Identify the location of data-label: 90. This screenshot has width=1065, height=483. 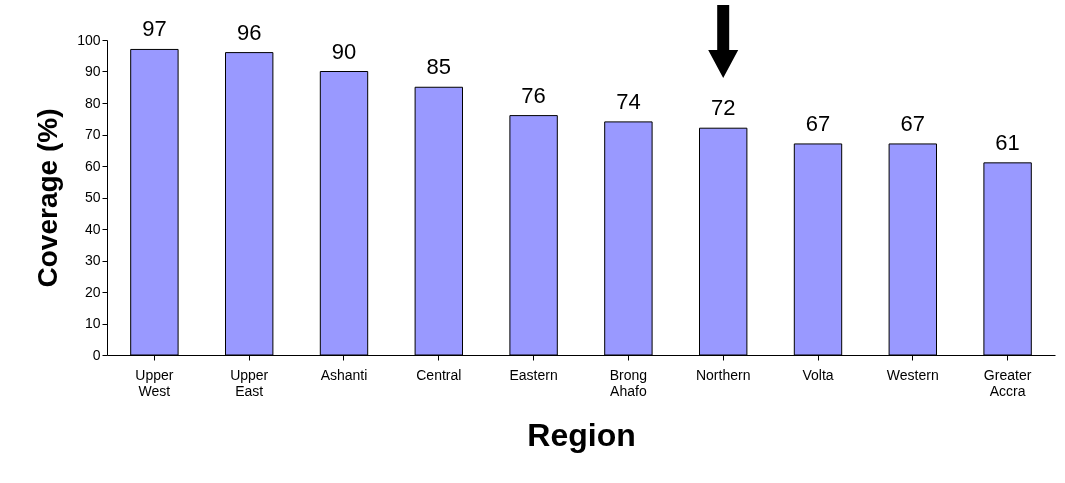
(344, 51).